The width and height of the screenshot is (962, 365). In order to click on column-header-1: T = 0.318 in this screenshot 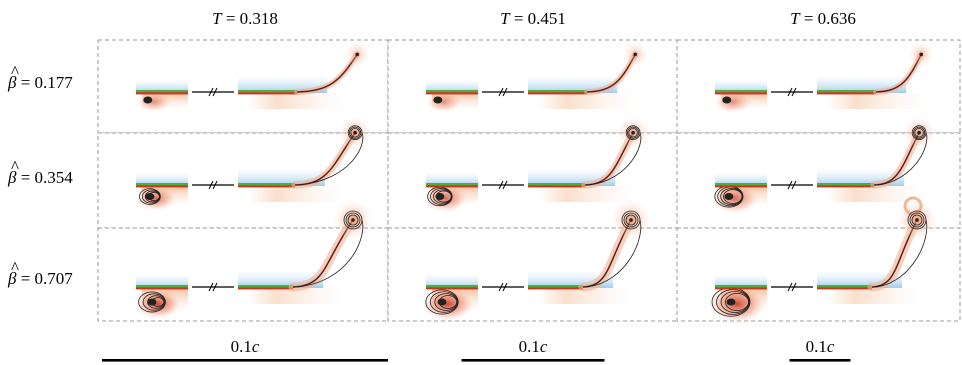, I will do `click(245, 18)`.